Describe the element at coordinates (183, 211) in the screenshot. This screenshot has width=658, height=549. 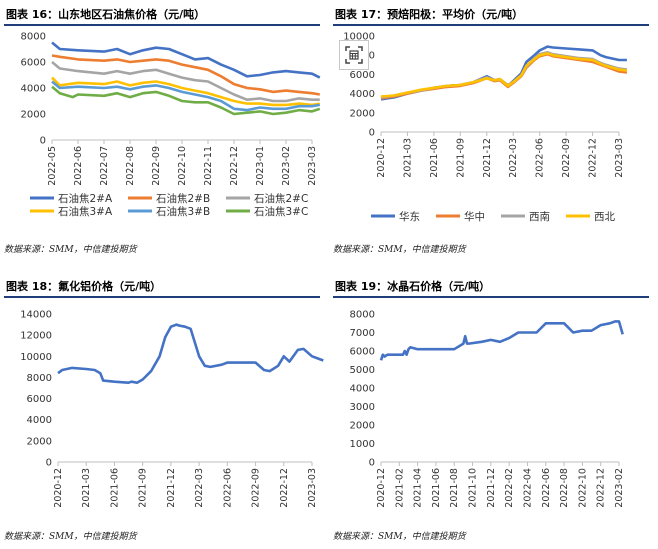
I see `legend-label: 石油焦3#B` at that location.